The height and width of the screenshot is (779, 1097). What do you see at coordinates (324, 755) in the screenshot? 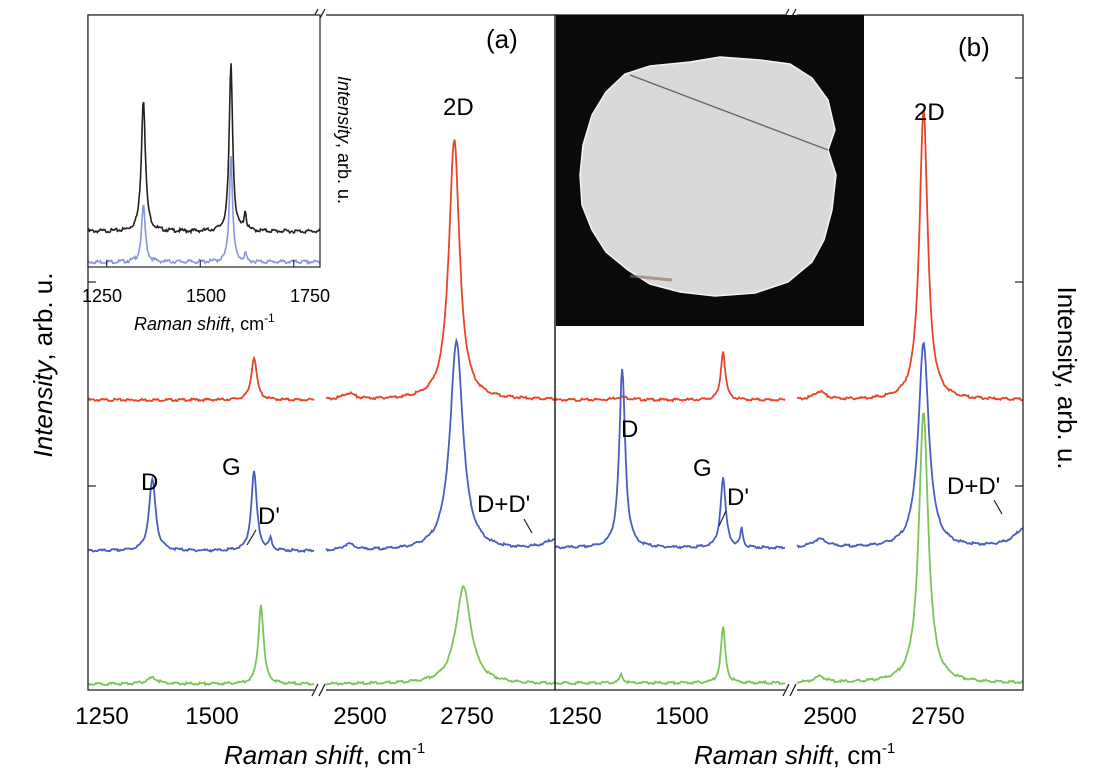
I see `x-axis-title-a: Raman shift, cm-1` at bounding box center [324, 755].